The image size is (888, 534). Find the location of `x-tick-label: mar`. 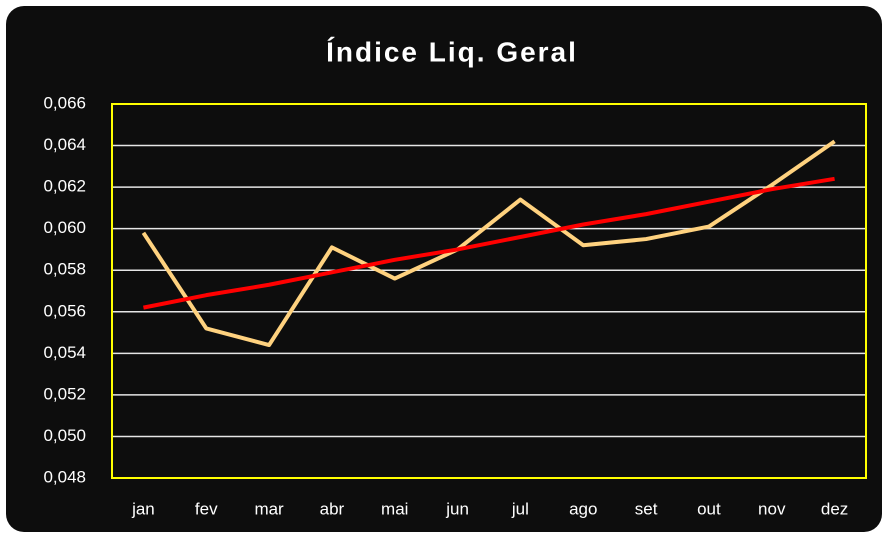

x-tick-label: mar is located at coordinates (269, 508).